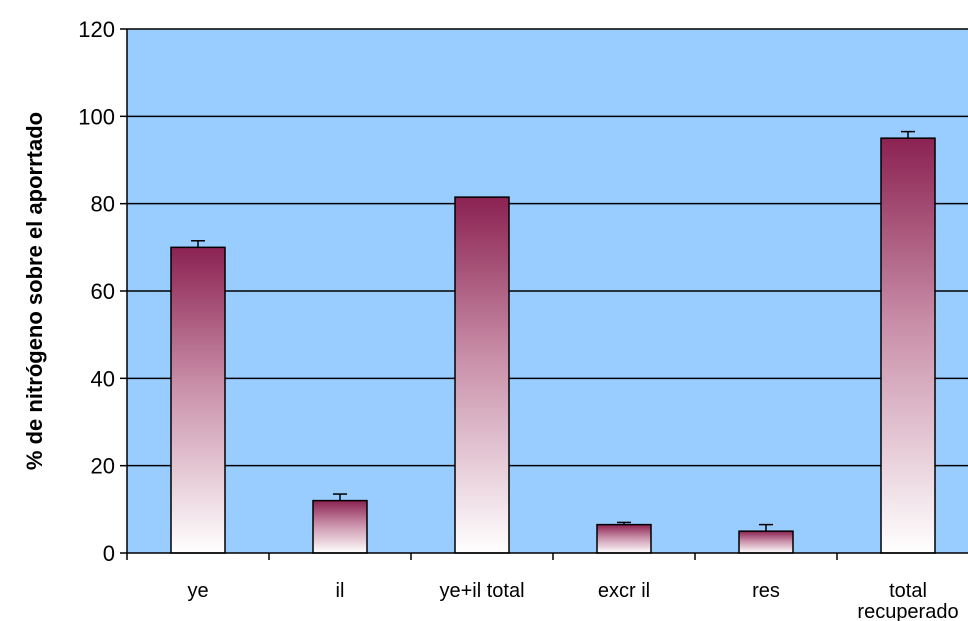  I want to click on x-category-label: ye+il total, so click(481, 591).